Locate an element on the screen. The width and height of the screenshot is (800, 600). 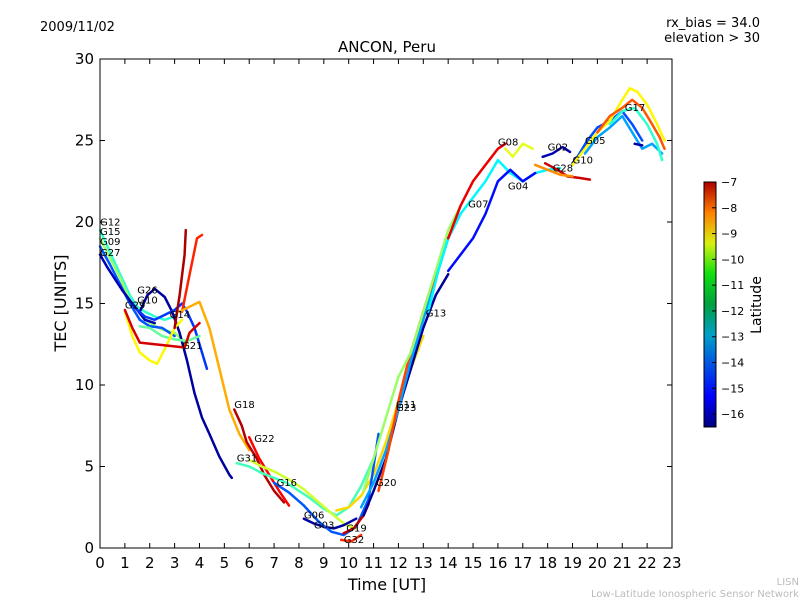
elevation-label: elevation > 30 is located at coordinates (712, 38).